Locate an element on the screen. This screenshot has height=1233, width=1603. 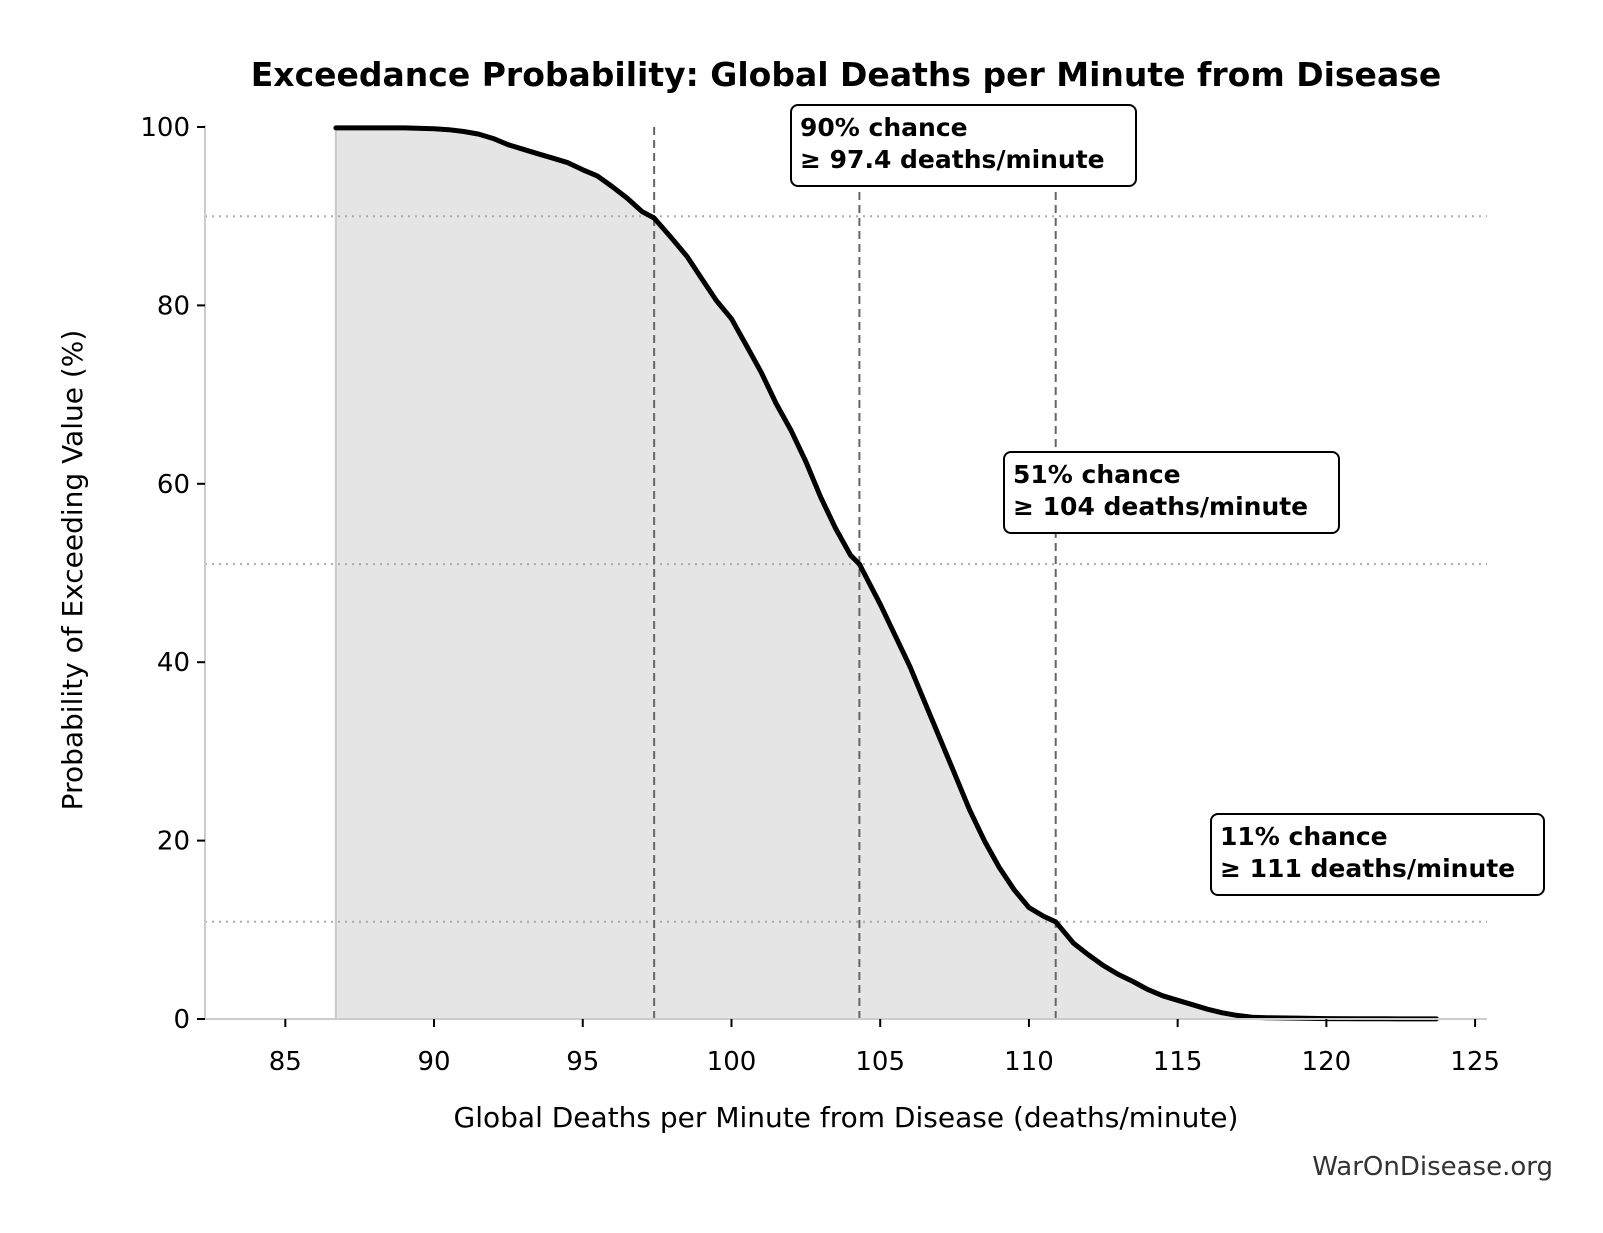
x-tick-label: 85 is located at coordinates (285, 1062).